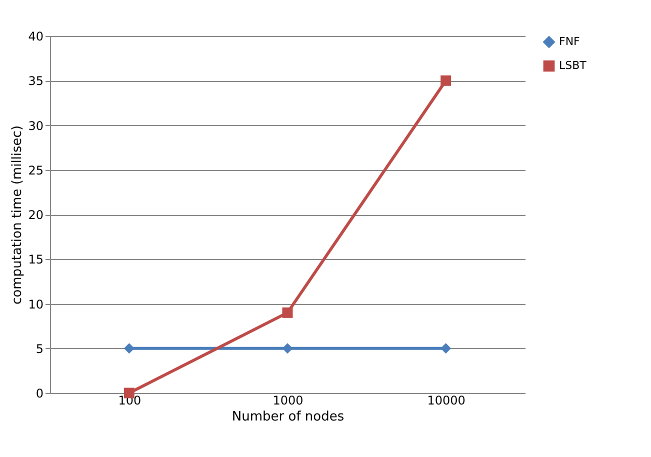 This screenshot has width=651, height=457. What do you see at coordinates (288, 417) in the screenshot?
I see `x-axis-title: Number of nodes` at bounding box center [288, 417].